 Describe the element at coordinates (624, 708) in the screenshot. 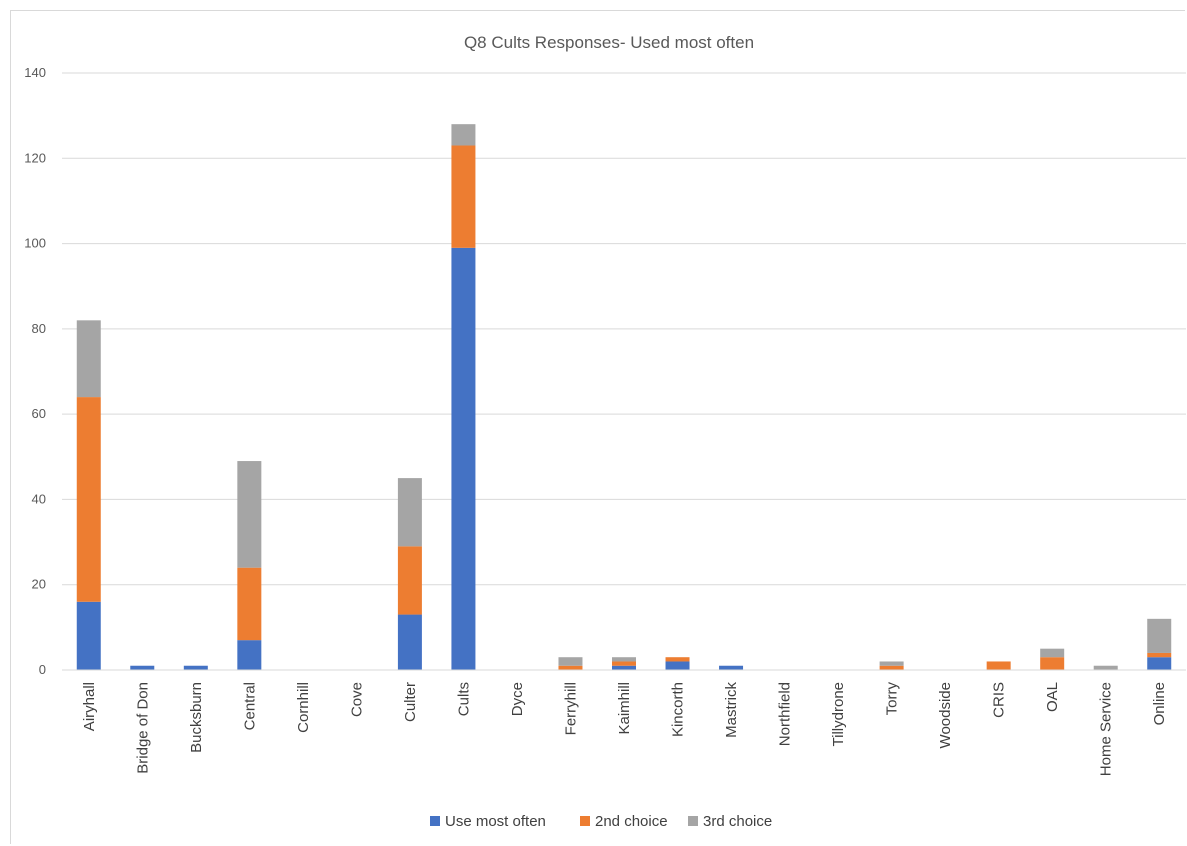

I see `x-tick-label: Kaimhill` at that location.